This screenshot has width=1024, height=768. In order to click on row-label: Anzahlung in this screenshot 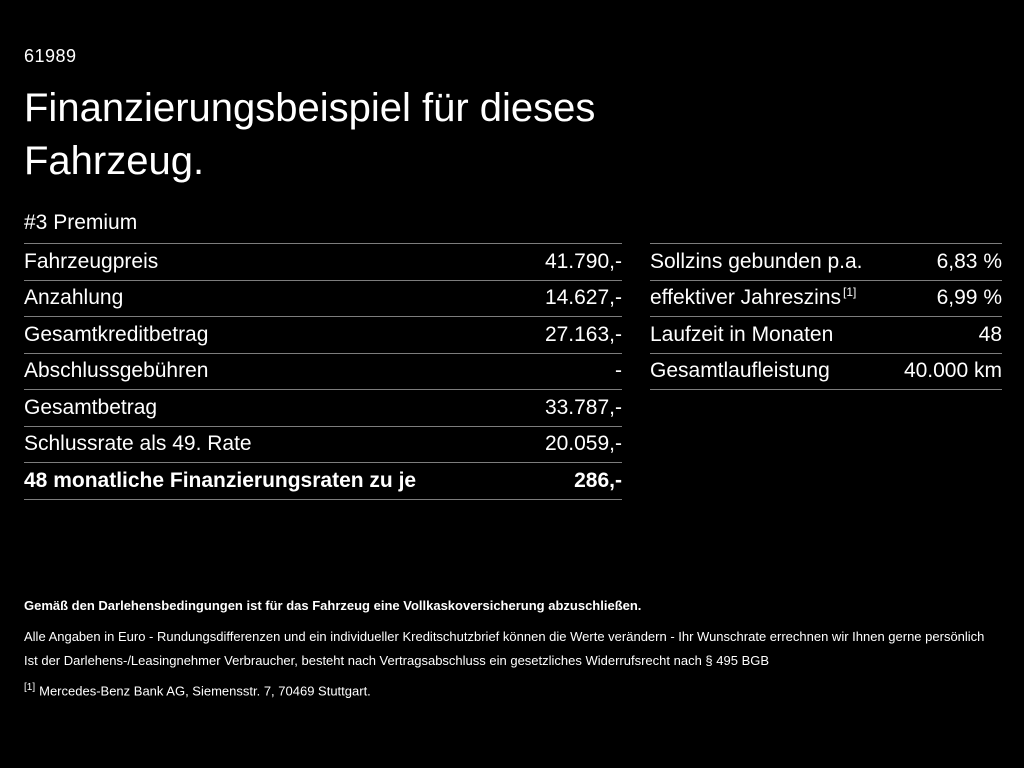, I will do `click(74, 298)`.